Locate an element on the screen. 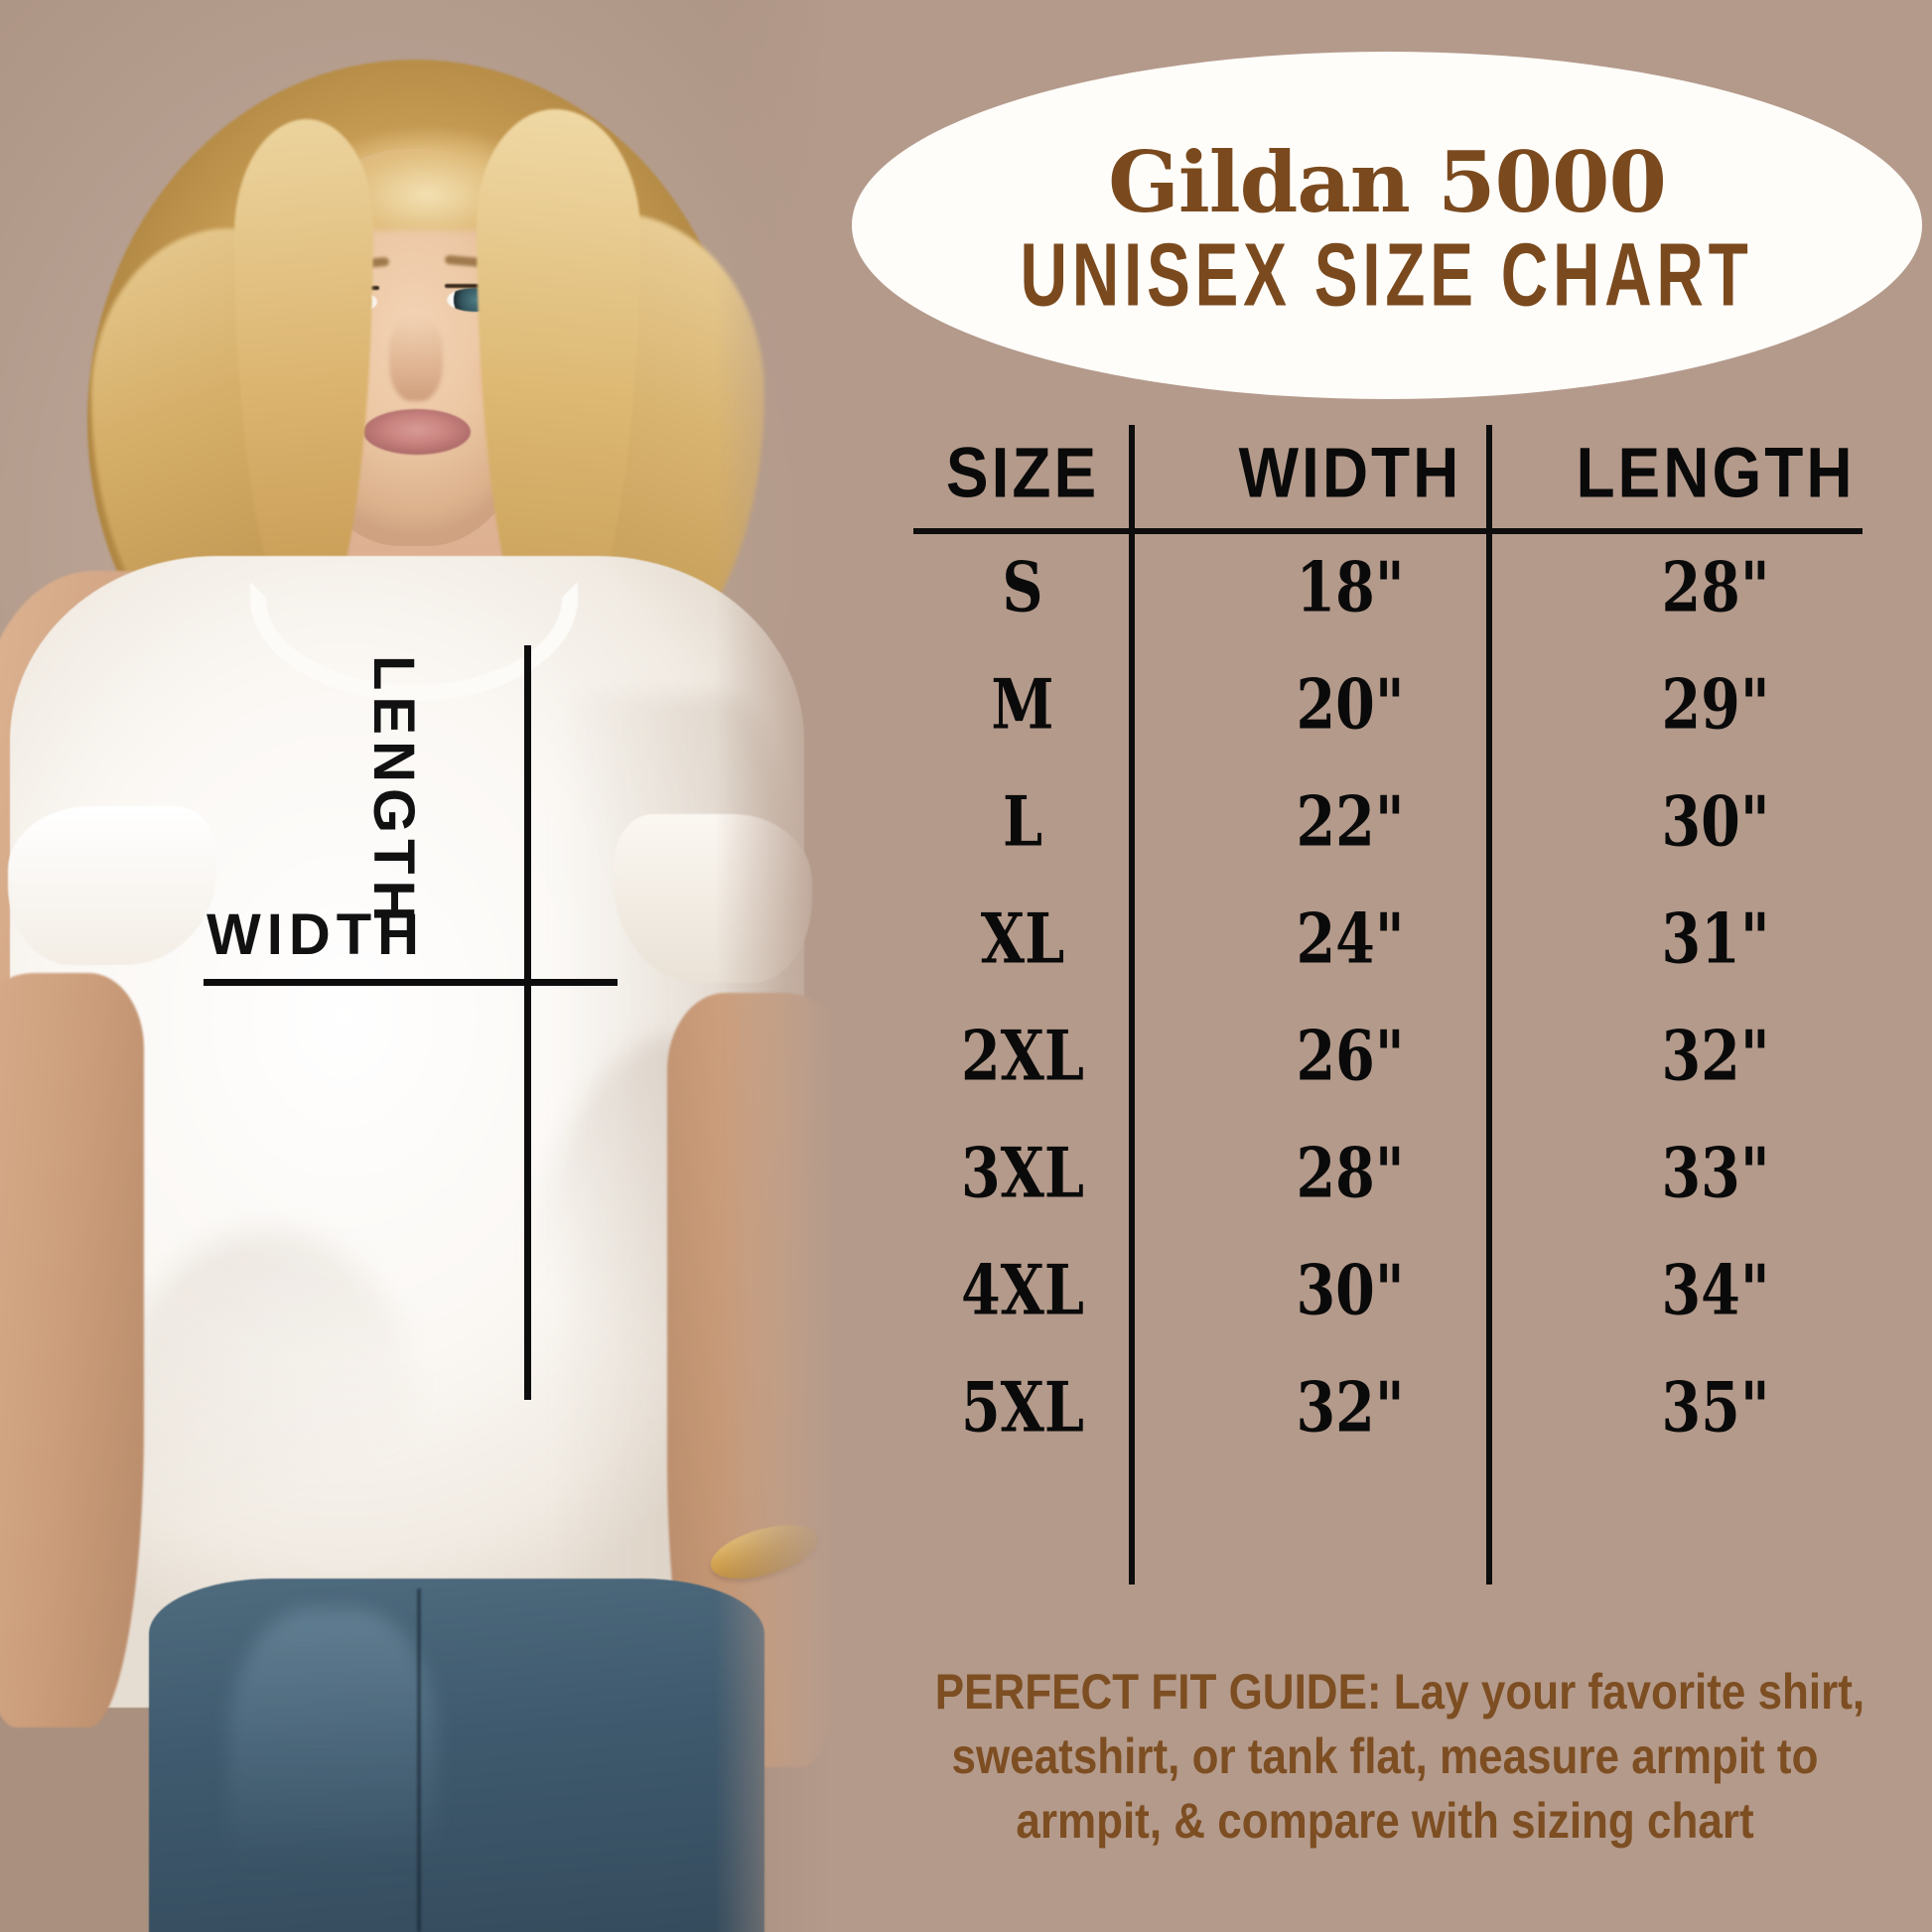  table-header-rule is located at coordinates (1388, 531).